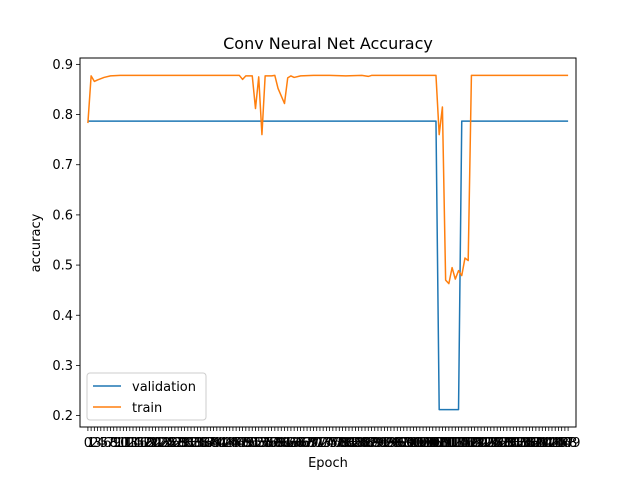 Image resolution: width=640 pixels, height=484 pixels. I want to click on x-tick-label: 77, so click(336, 443).